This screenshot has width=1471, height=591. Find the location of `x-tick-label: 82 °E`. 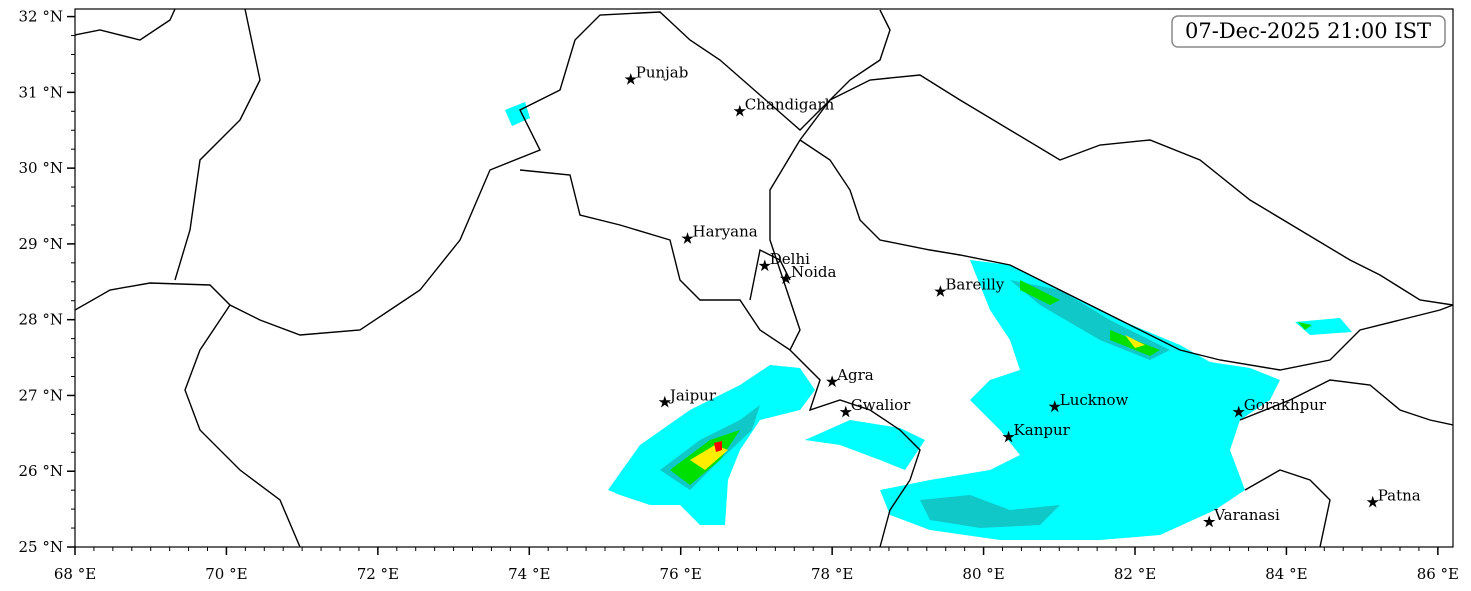

x-tick-label: 82 °E is located at coordinates (1135, 574).